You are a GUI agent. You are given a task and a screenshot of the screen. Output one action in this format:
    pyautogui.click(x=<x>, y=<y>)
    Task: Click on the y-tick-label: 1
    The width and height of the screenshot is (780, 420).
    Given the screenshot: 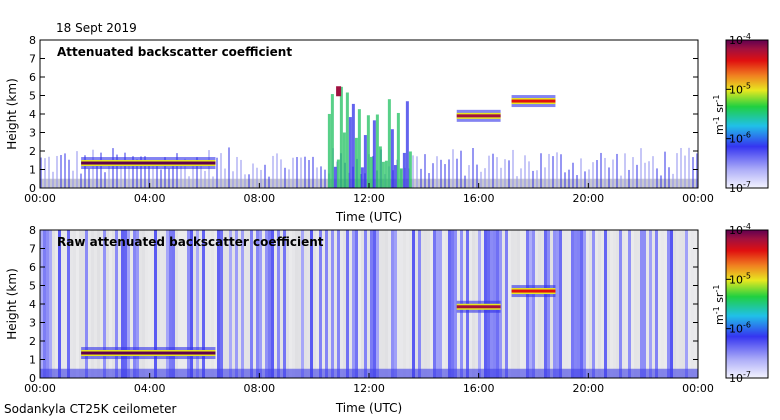 What is the action you would take?
    pyautogui.click(x=32, y=170)
    